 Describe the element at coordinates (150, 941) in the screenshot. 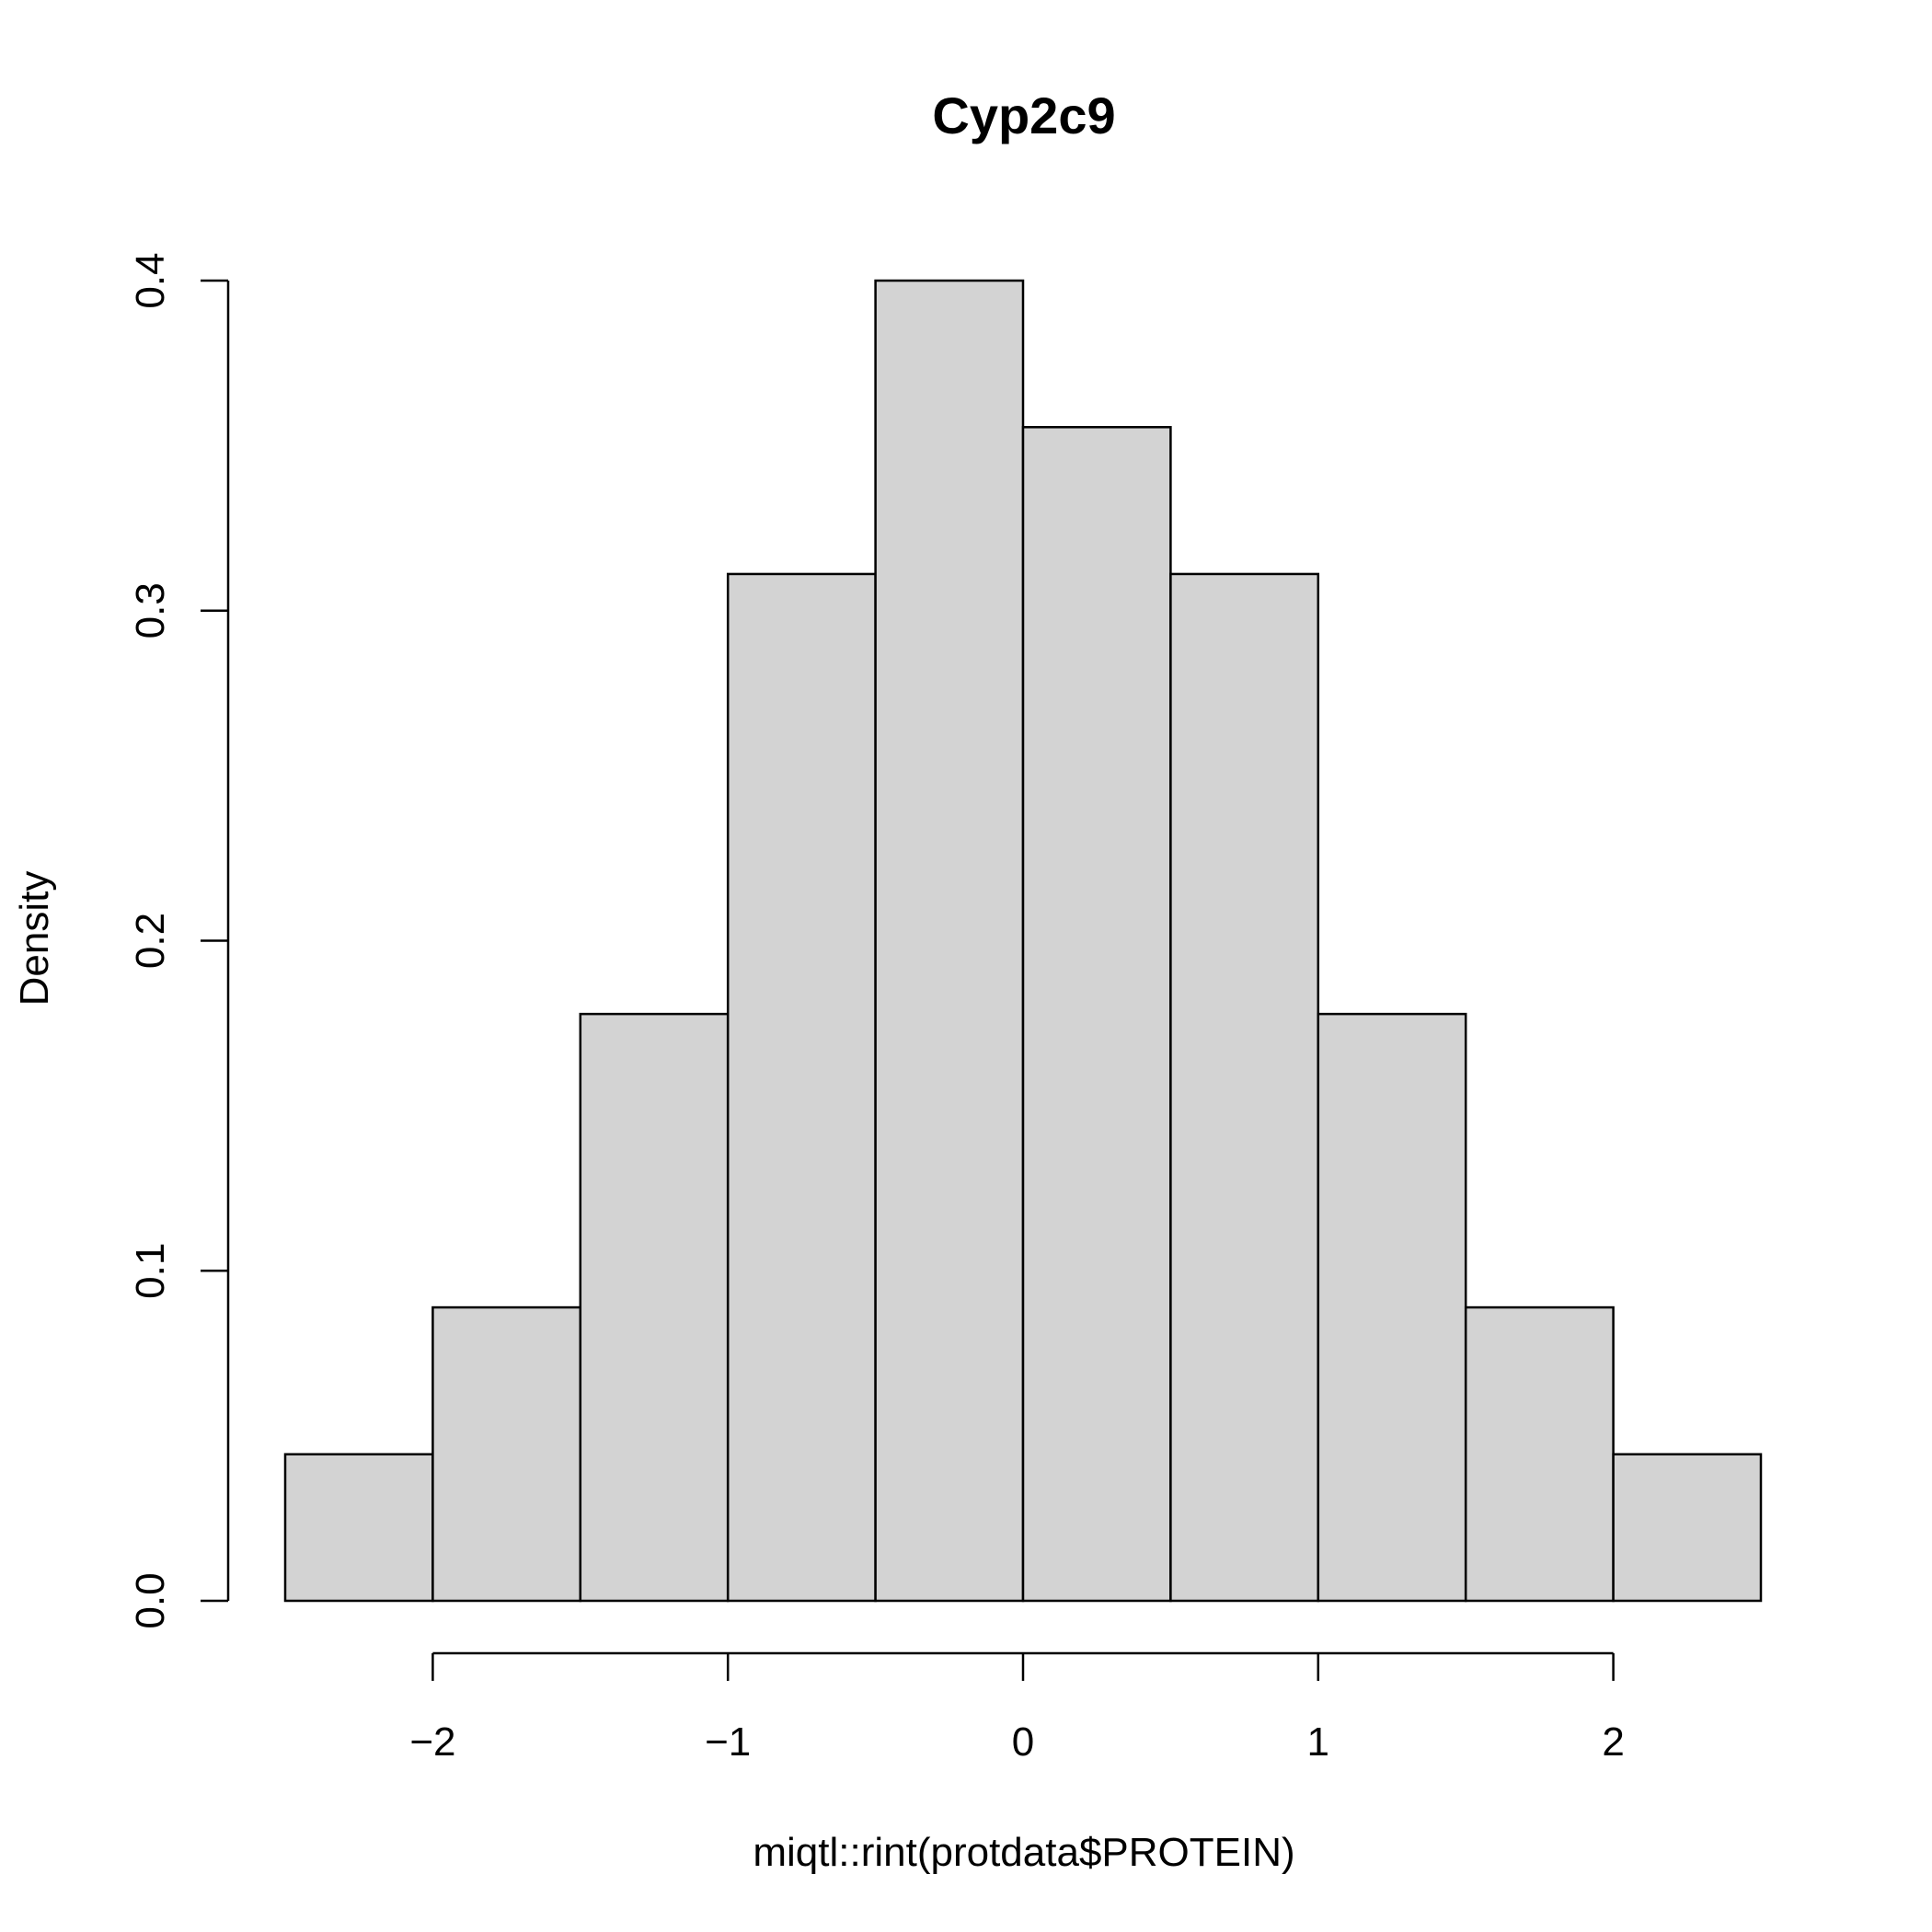

I see `y-tick-label: 0.2` at that location.